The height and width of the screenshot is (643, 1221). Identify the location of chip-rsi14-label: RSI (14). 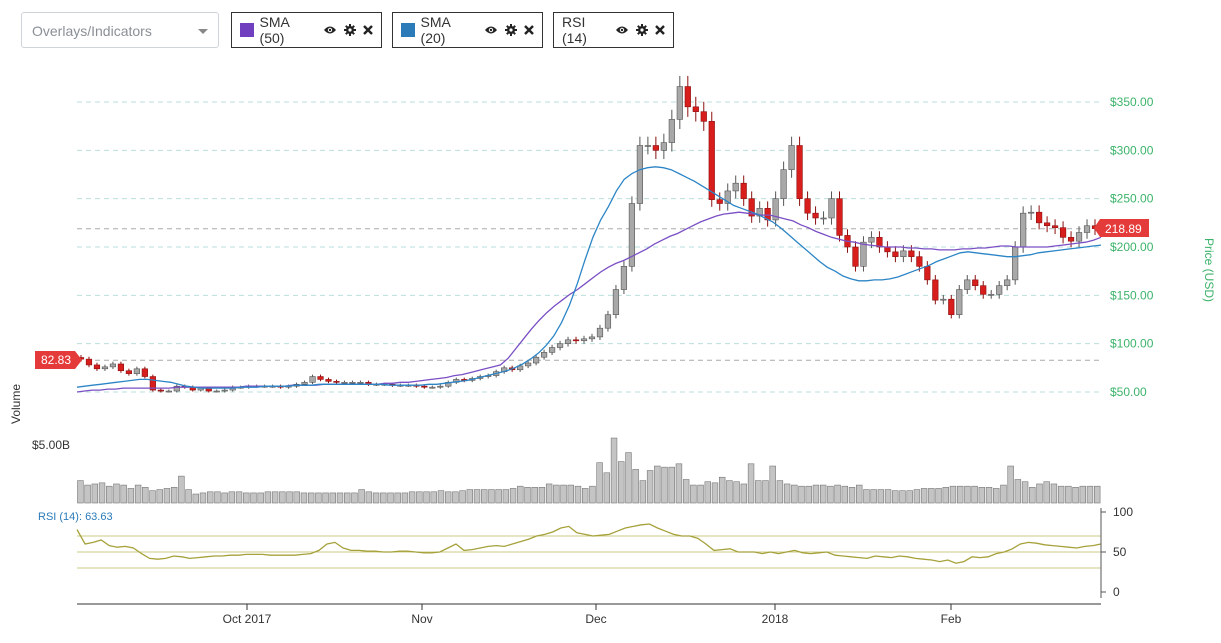
(574, 30).